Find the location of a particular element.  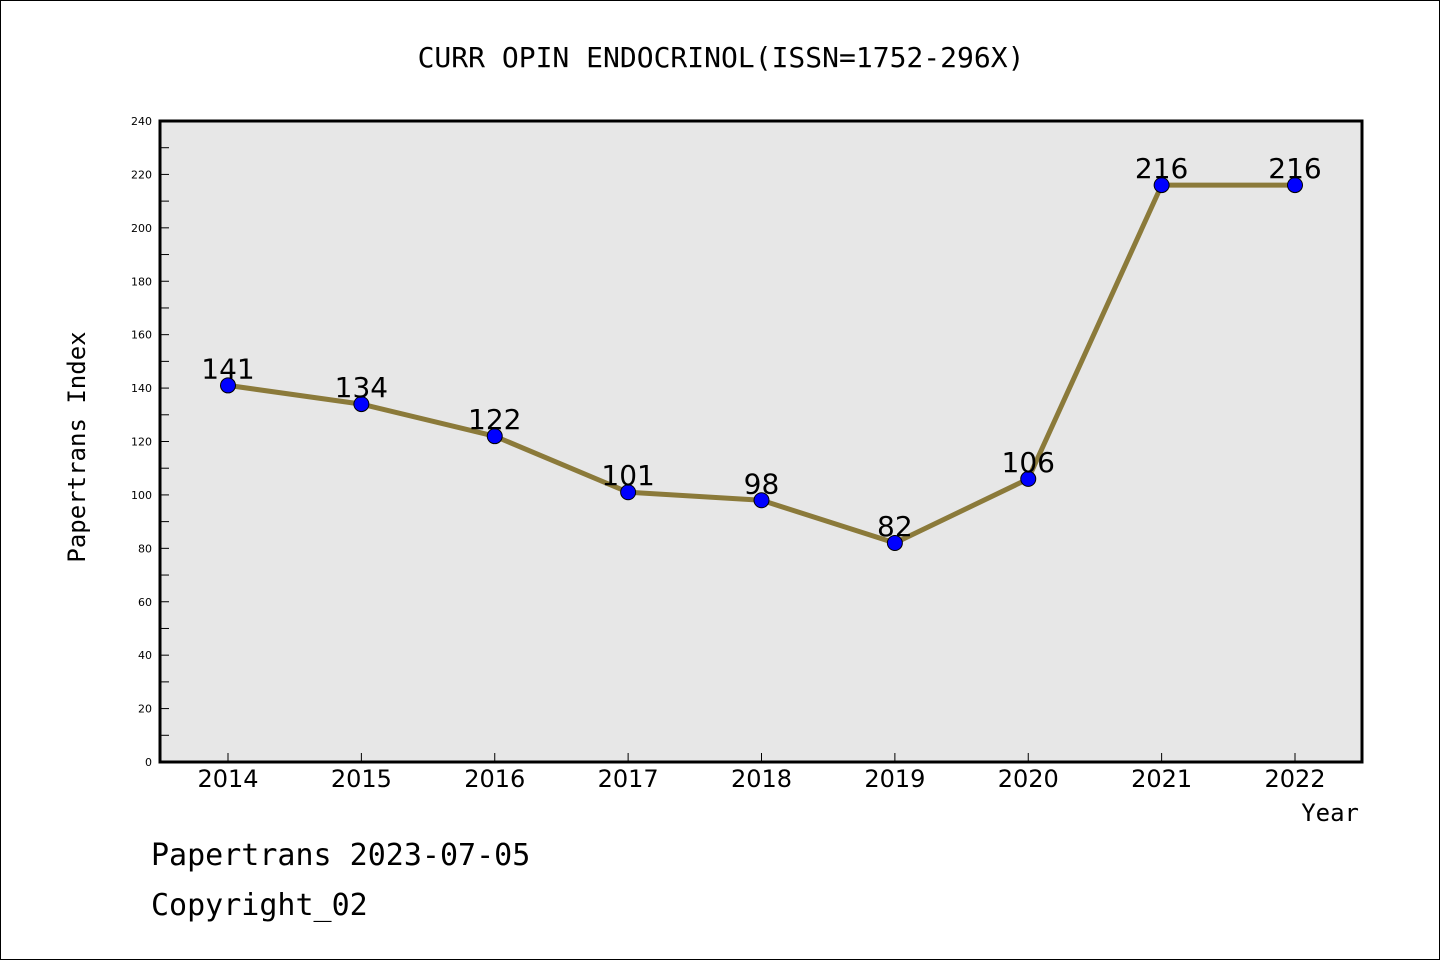

y-tick-label: 200 is located at coordinates (141, 228).